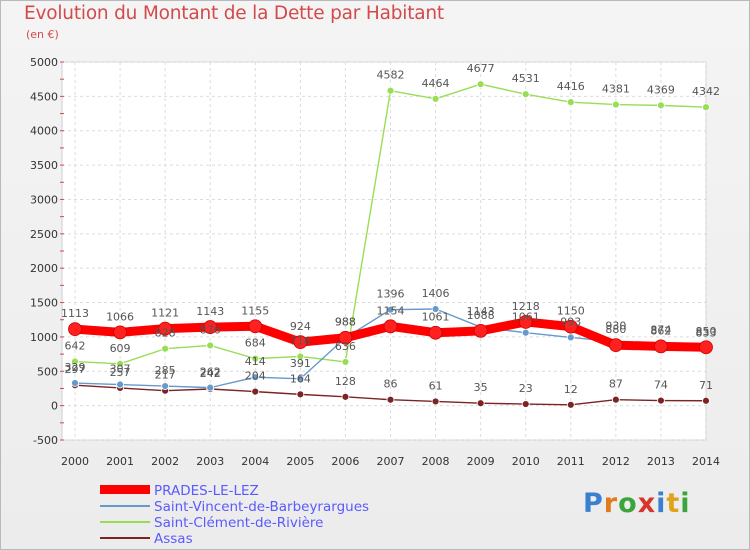 This screenshot has width=750, height=550. What do you see at coordinates (44, 337) in the screenshot?
I see `y-tick-label: 1000` at bounding box center [44, 337].